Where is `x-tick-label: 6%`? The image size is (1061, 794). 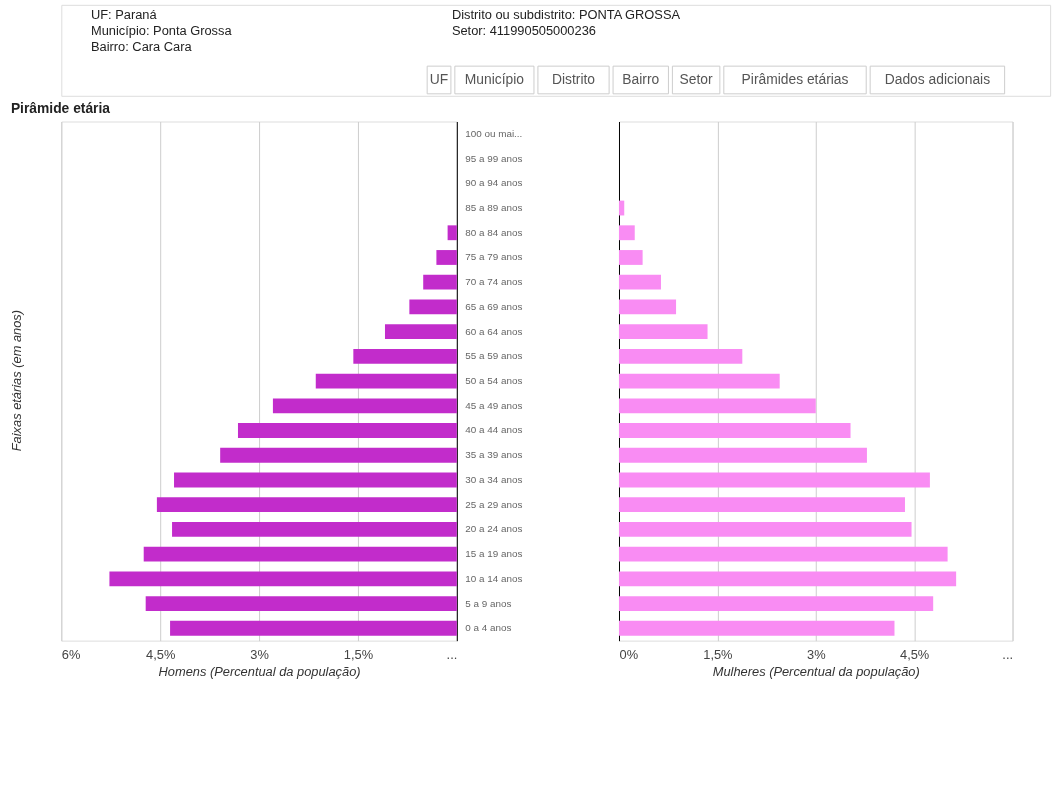 x-tick-label: 6% is located at coordinates (71, 654).